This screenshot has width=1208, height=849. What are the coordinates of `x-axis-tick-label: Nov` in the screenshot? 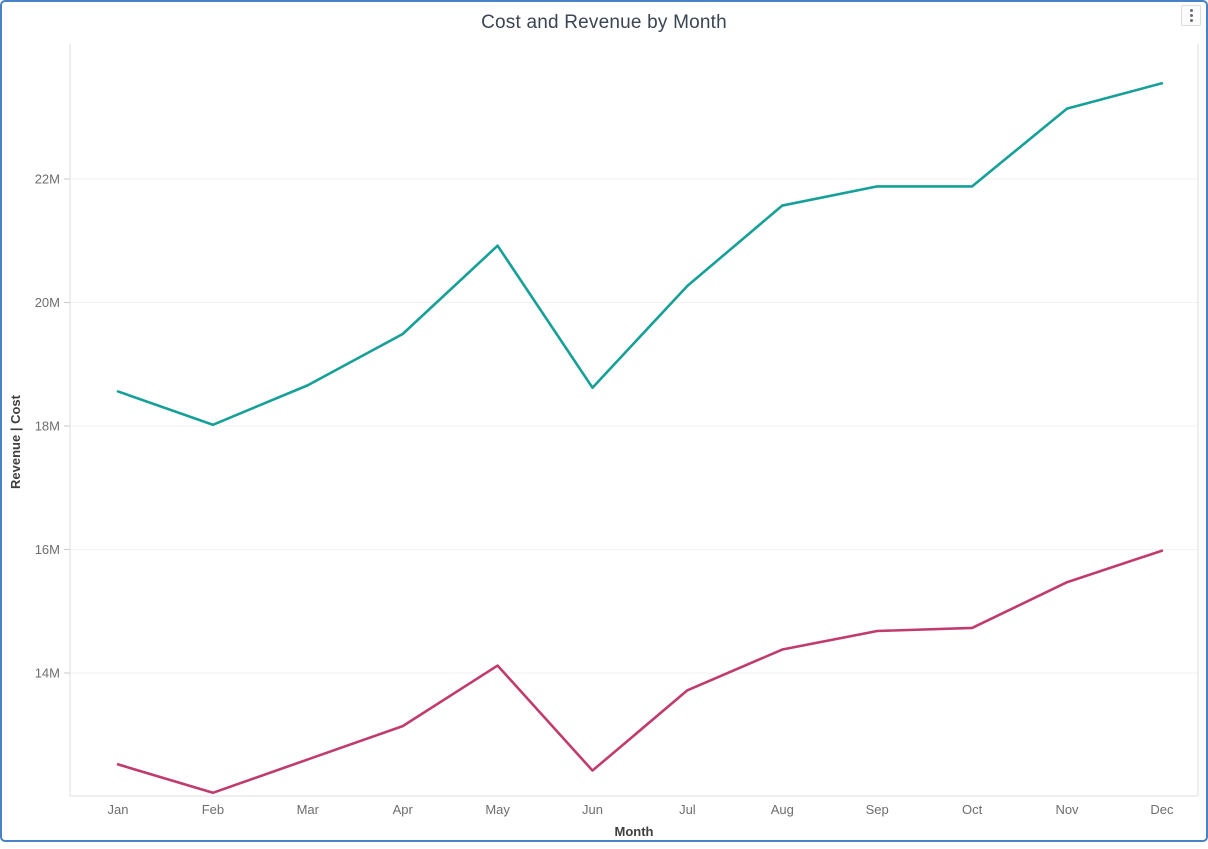 It's located at (1067, 809).